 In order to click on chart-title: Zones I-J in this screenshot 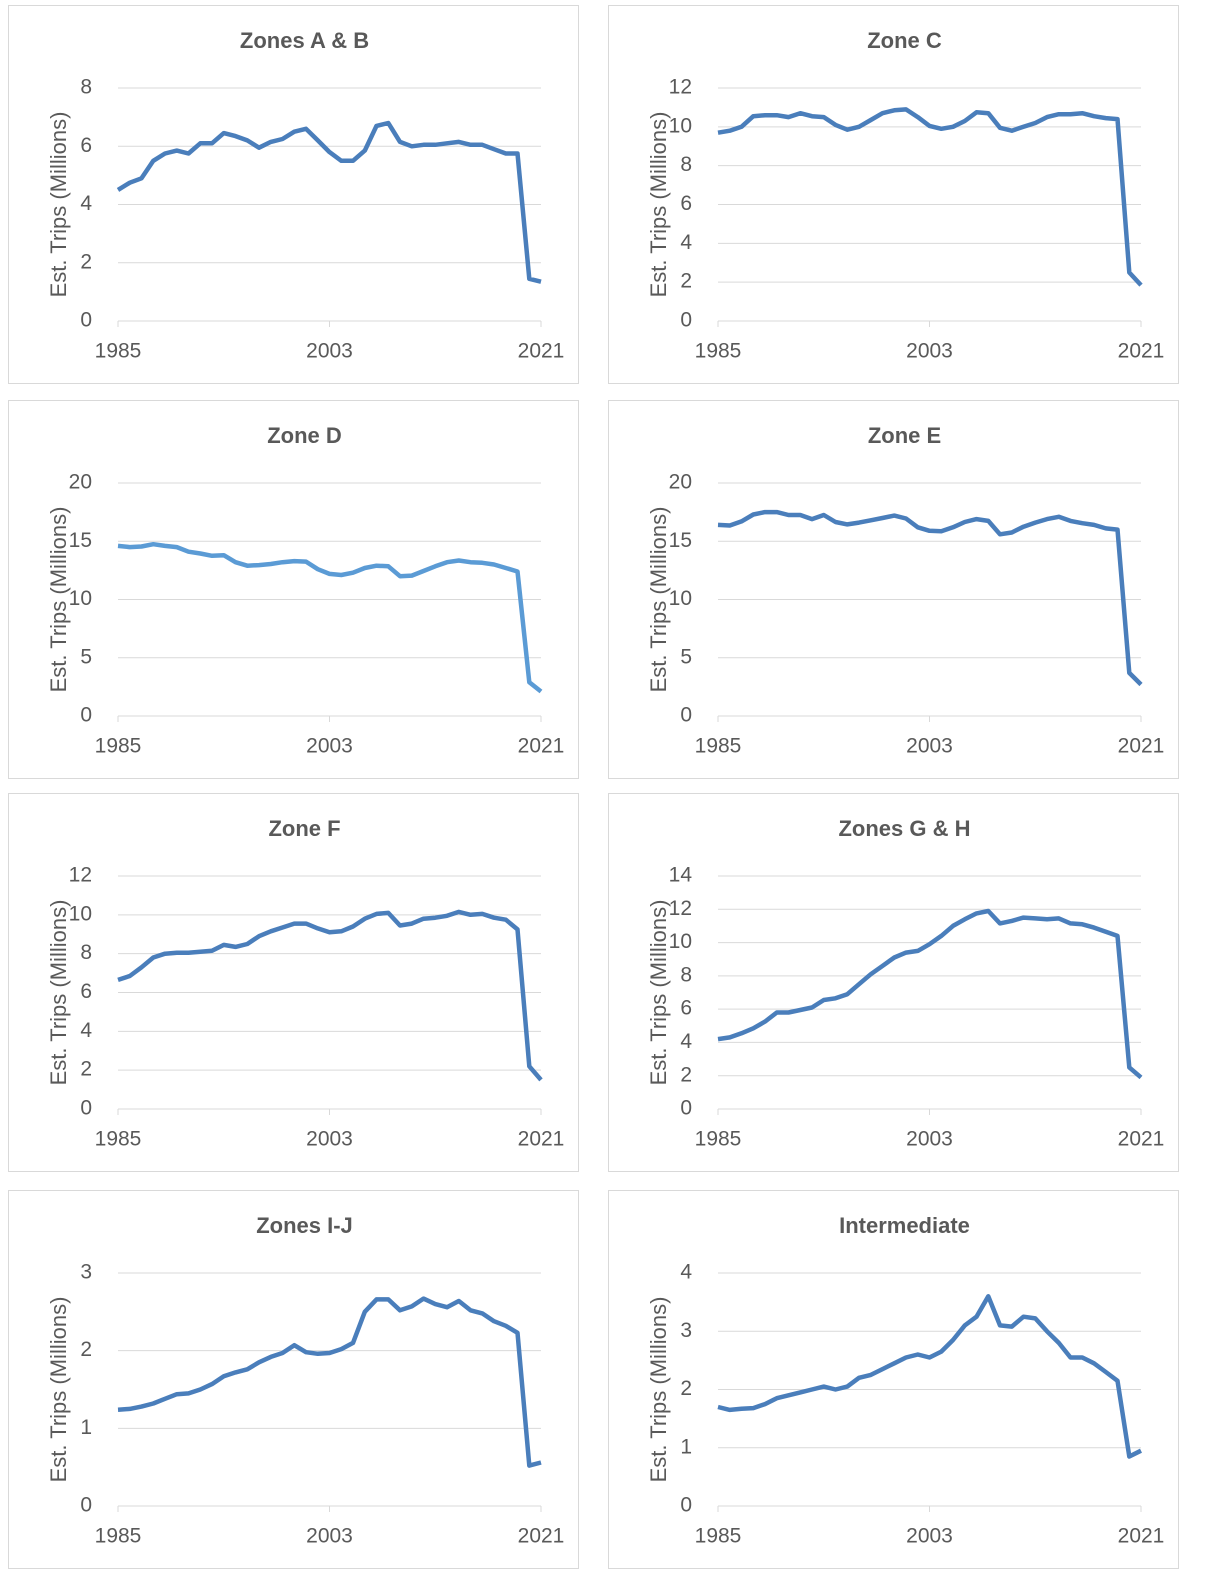, I will do `click(304, 1225)`.